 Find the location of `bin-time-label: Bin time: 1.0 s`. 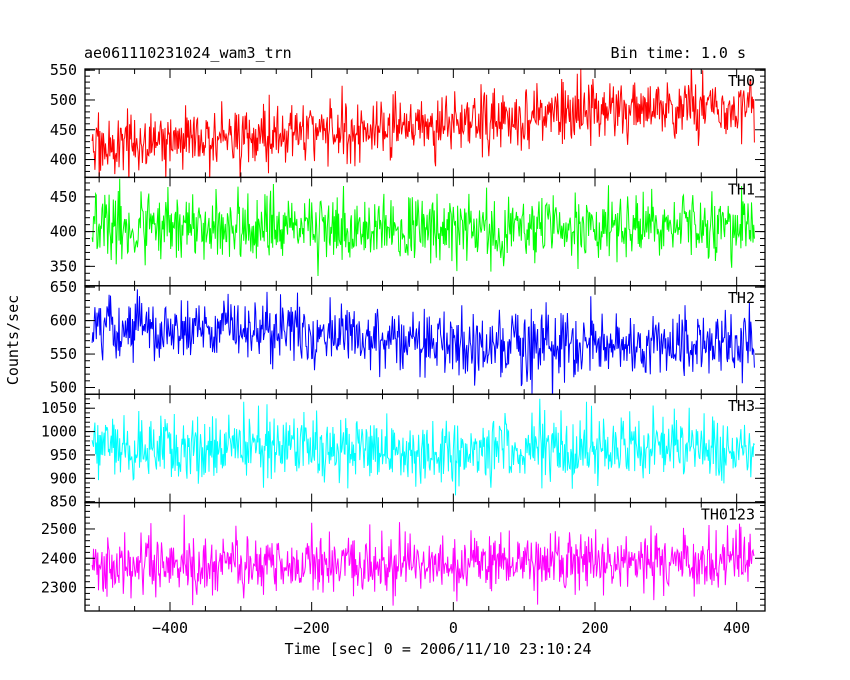

bin-time-label: Bin time: 1.0 s is located at coordinates (678, 53).